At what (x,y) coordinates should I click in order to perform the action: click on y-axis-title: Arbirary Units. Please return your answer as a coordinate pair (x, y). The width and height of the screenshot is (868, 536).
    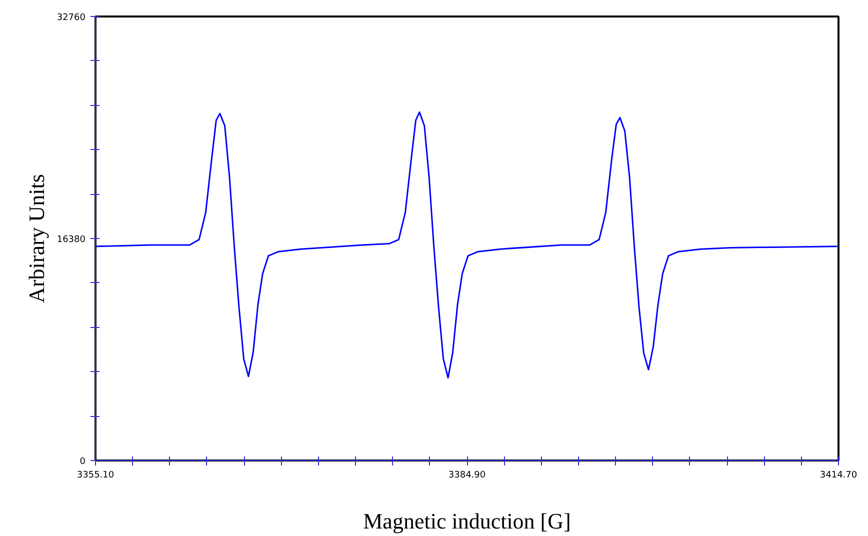
    Looking at the image, I should click on (36, 238).